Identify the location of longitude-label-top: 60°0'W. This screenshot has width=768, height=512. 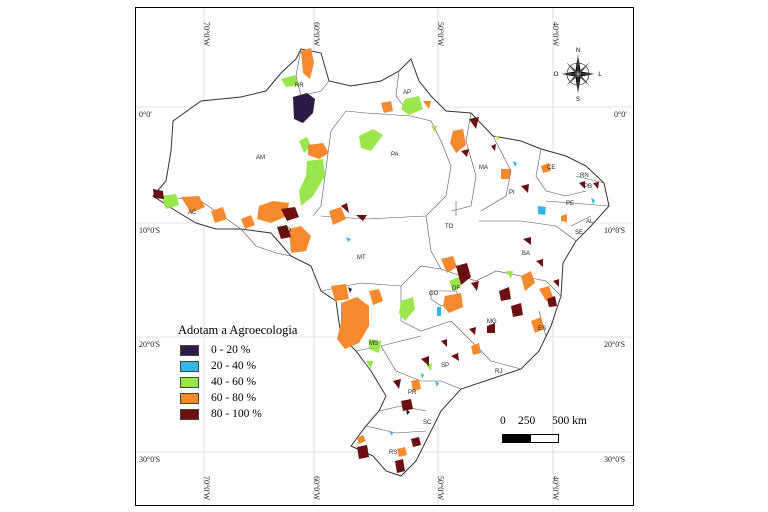
(316, 34).